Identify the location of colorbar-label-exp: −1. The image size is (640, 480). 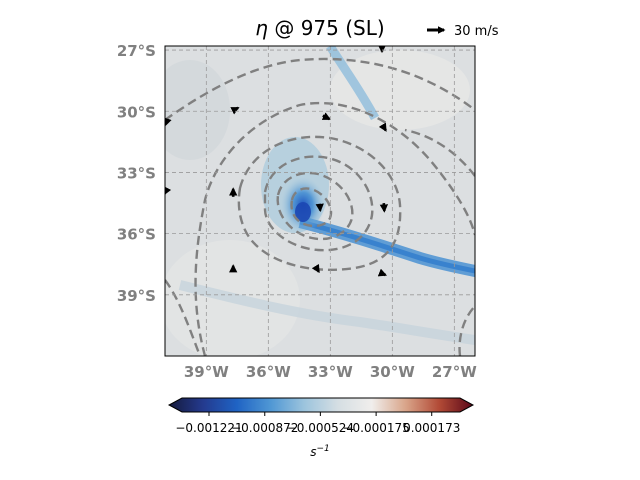
(322, 449).